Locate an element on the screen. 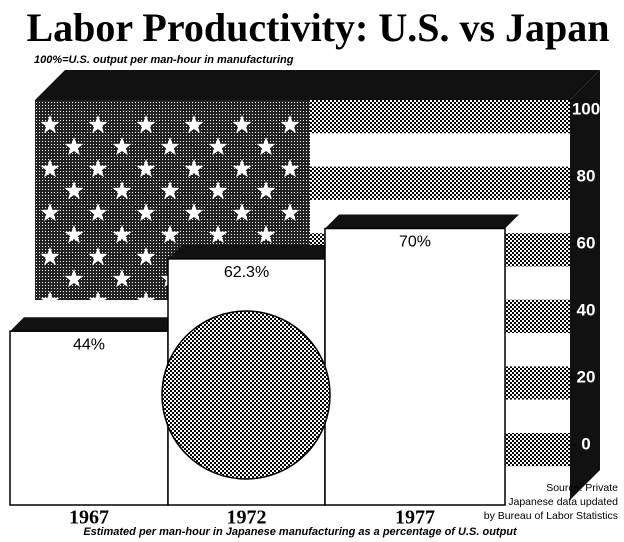 The image size is (624, 542). source: Source: Private is located at coordinates (582, 488).